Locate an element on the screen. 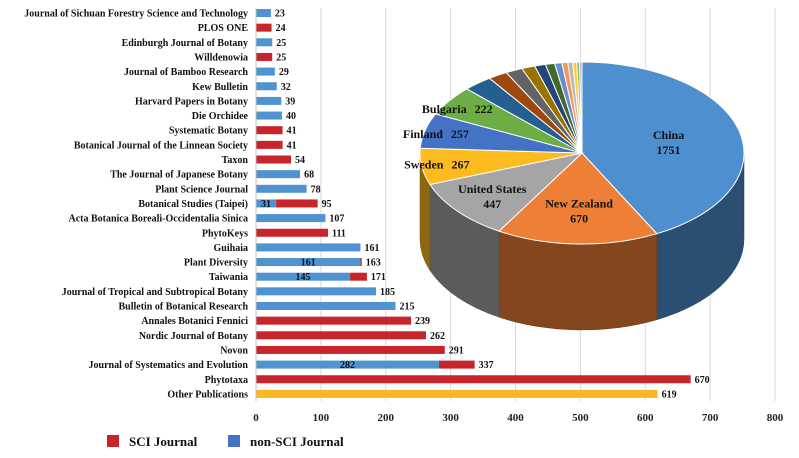  bar-row: PLOS ONE 24 is located at coordinates (242, 28).